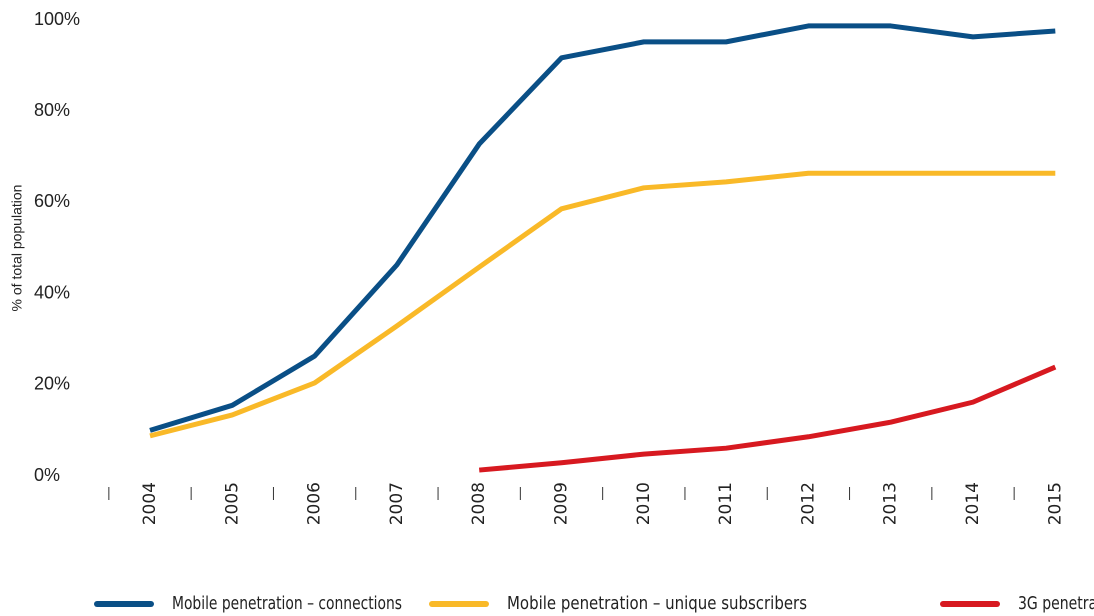 The width and height of the screenshot is (1094, 616). Describe the element at coordinates (562, 503) in the screenshot. I see `x-tick-label: 2009` at that location.